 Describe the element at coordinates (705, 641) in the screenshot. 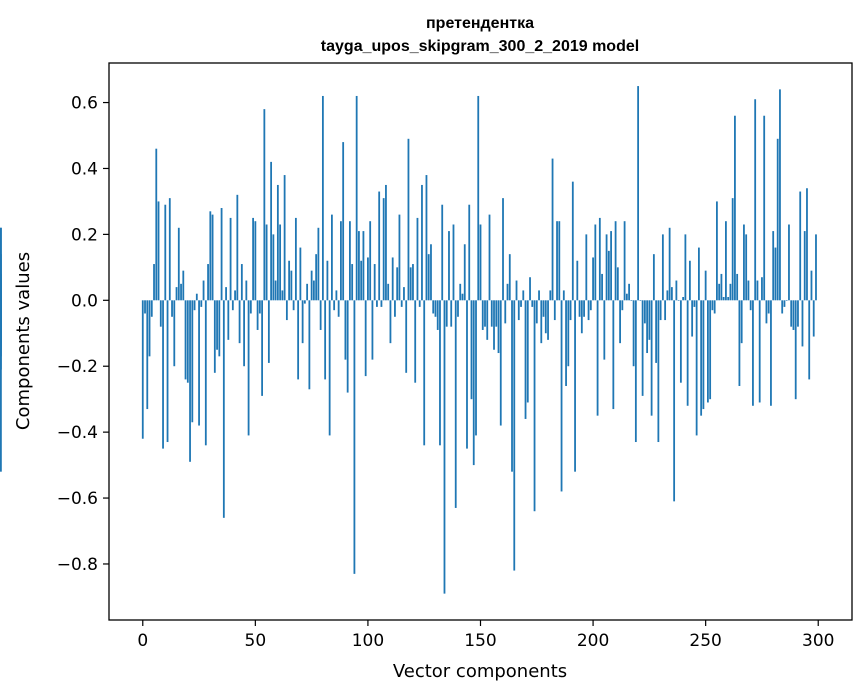

I see `x-tick-label: 250` at that location.